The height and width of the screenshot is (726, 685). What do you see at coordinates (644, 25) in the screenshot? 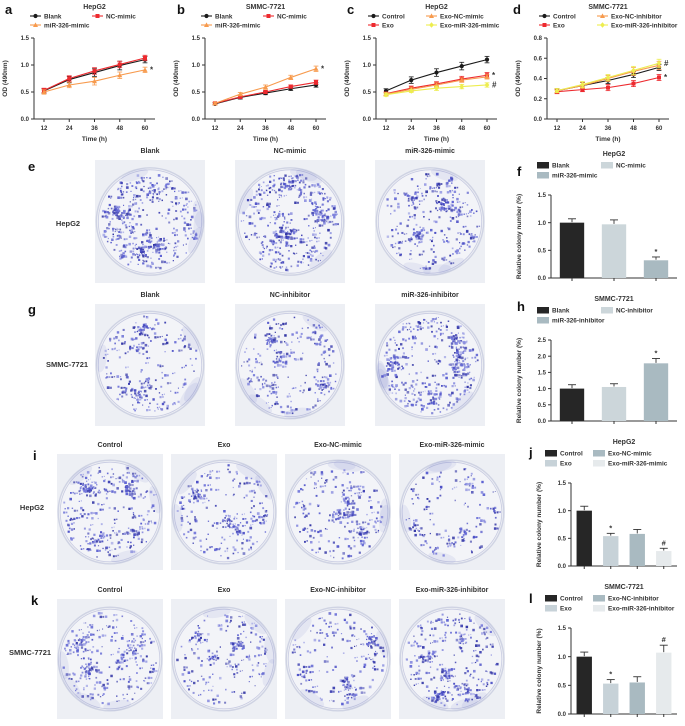
I see `svg-text: Exo-miR-326-inhibitor` at bounding box center [644, 25].